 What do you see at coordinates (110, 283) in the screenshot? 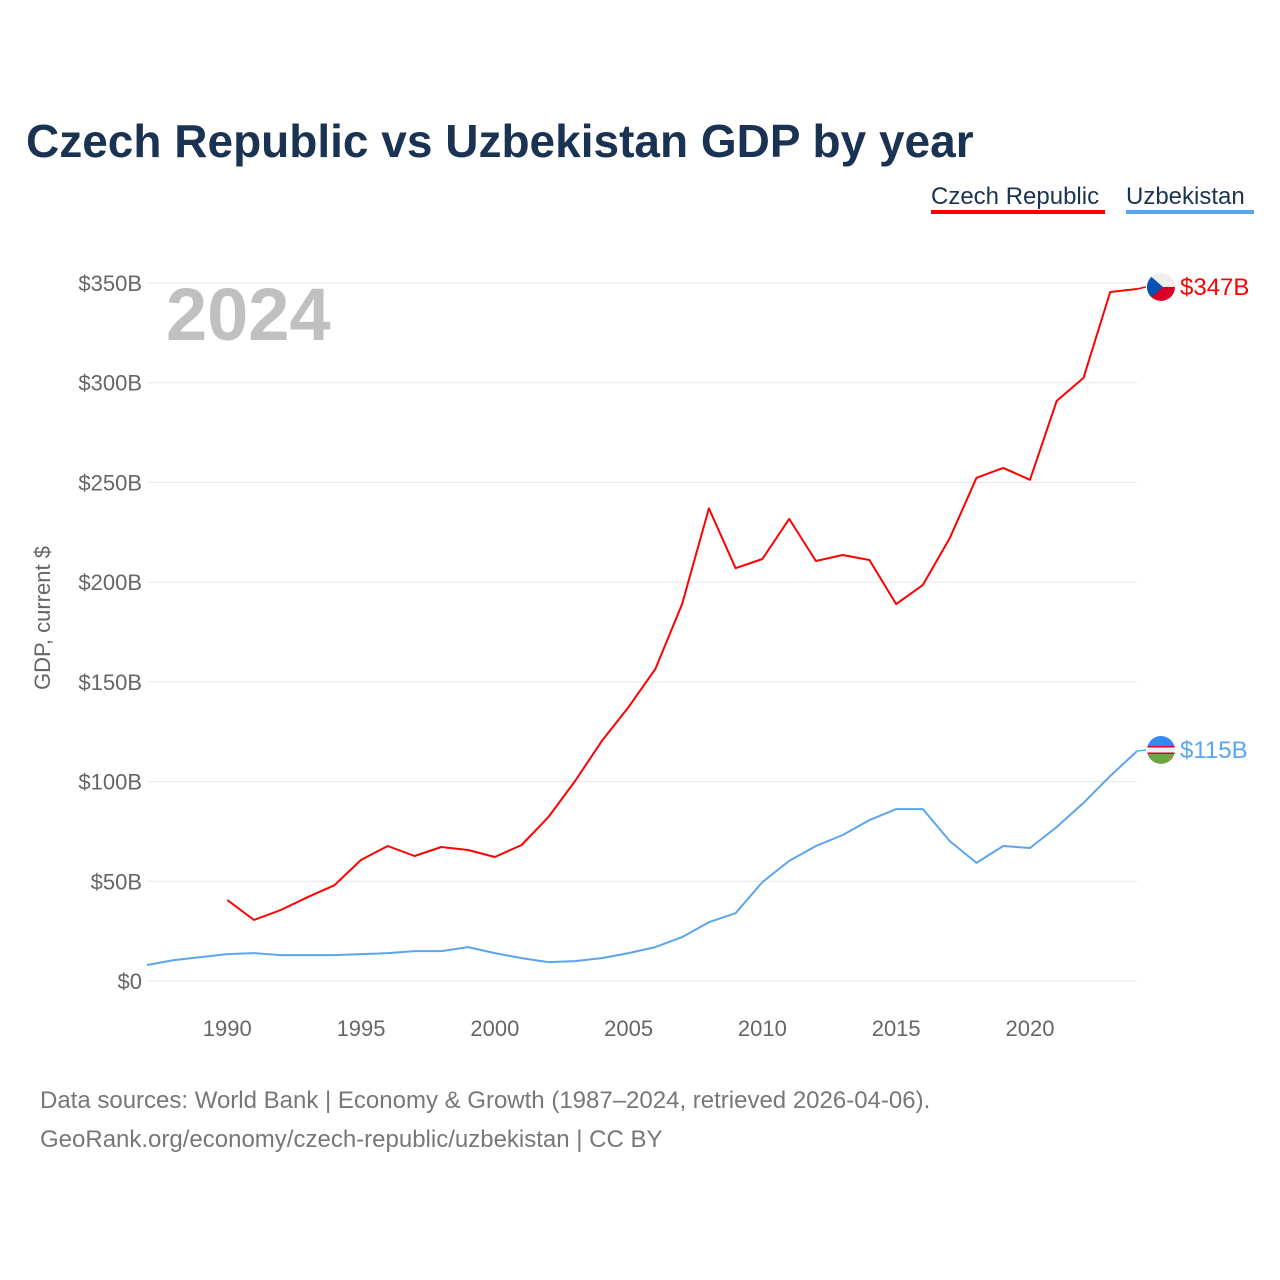
I see `y-tick-label: $350B` at bounding box center [110, 283].